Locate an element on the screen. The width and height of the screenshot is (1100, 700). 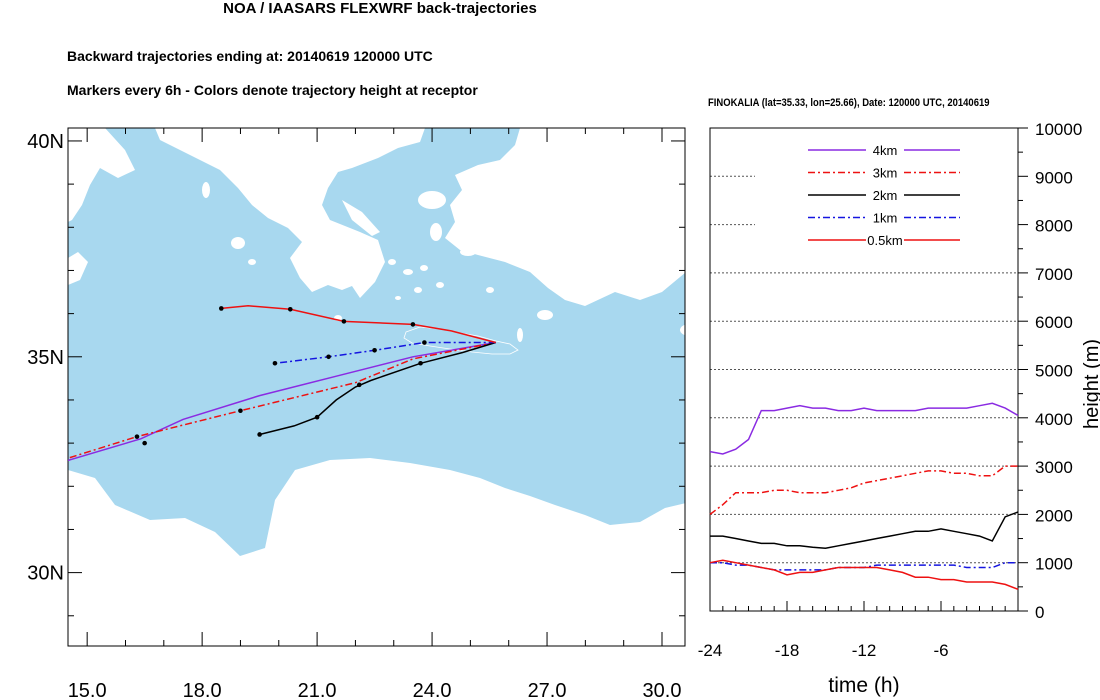
map-ytick-label: 40N is located at coordinates (45, 142).